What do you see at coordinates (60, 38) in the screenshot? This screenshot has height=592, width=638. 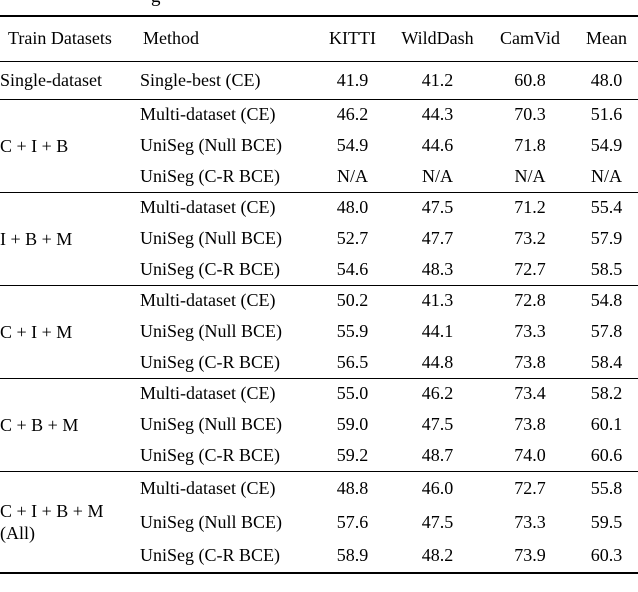 I see `column-header: Train Datasets` at bounding box center [60, 38].